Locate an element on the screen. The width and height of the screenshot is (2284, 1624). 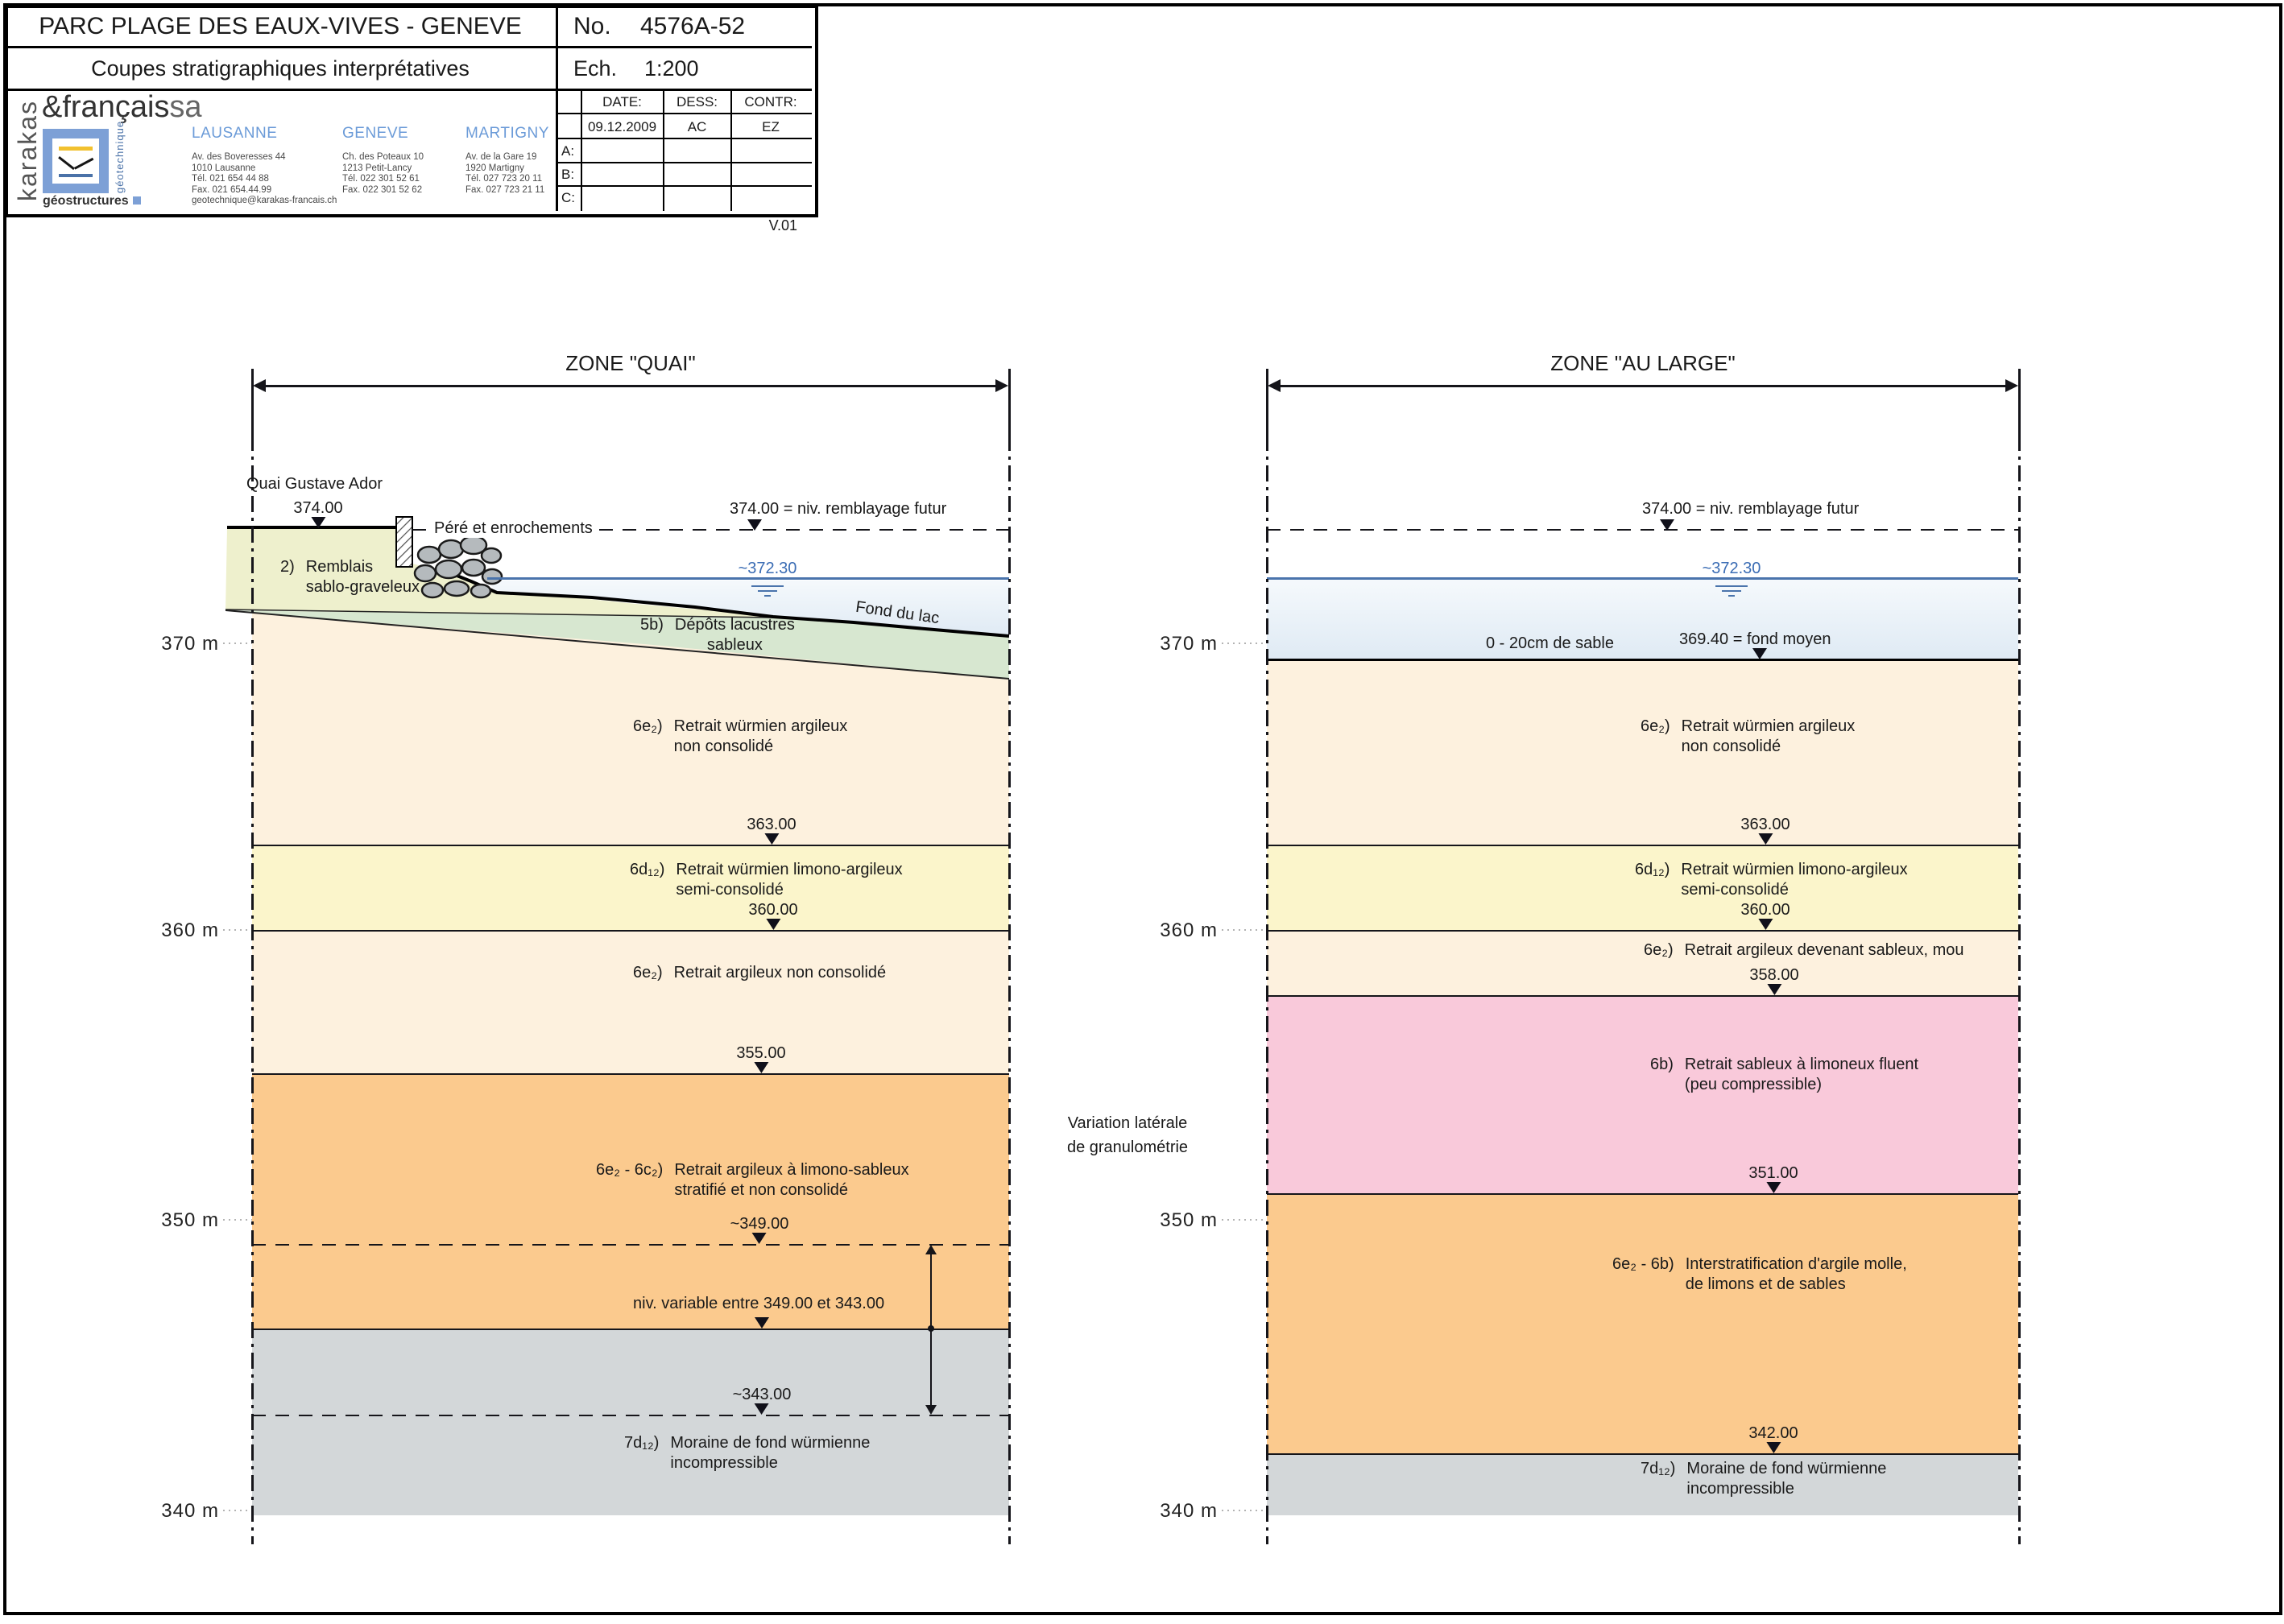
elevation-value: 351.00 is located at coordinates (1773, 1173).